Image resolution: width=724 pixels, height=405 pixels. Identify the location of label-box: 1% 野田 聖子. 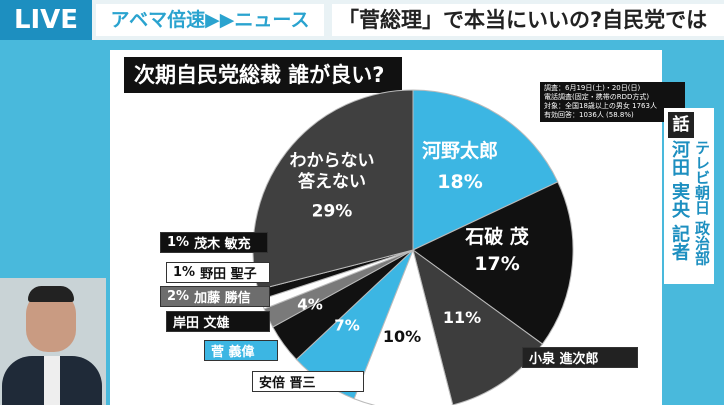
(218, 272).